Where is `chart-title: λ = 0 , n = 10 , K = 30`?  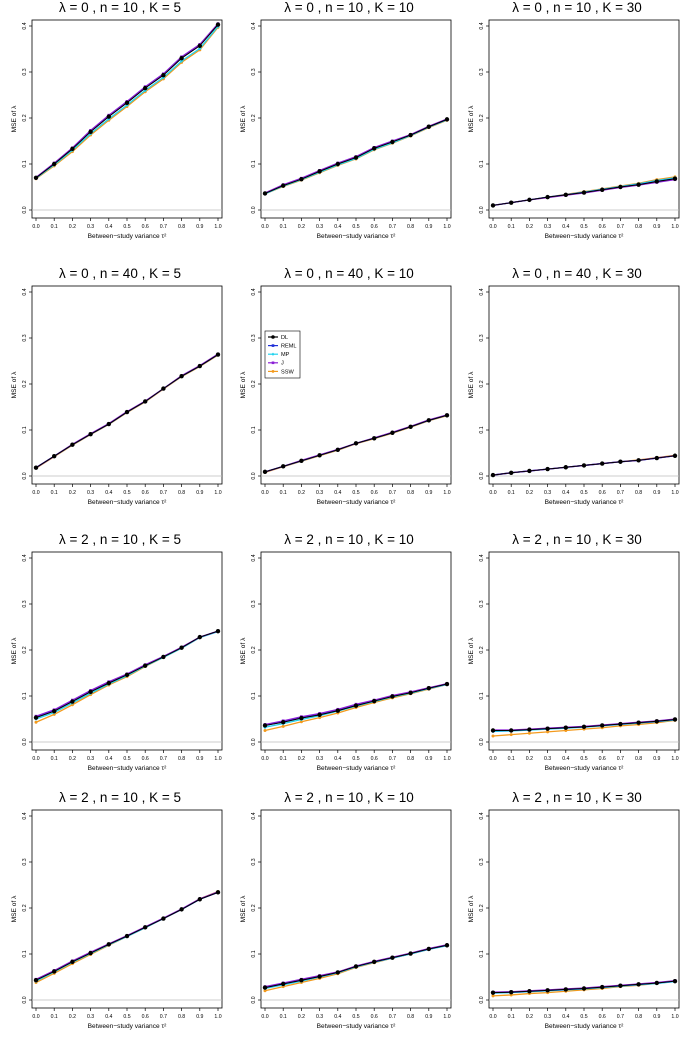
chart-title: λ = 0 , n = 10 , K = 30 is located at coordinates (577, 7).